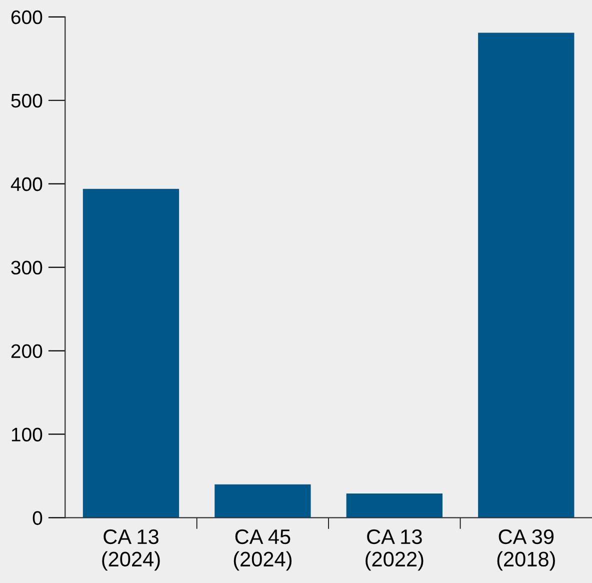 This screenshot has height=583, width=592. I want to click on y-tick-label: 500, so click(26, 101).